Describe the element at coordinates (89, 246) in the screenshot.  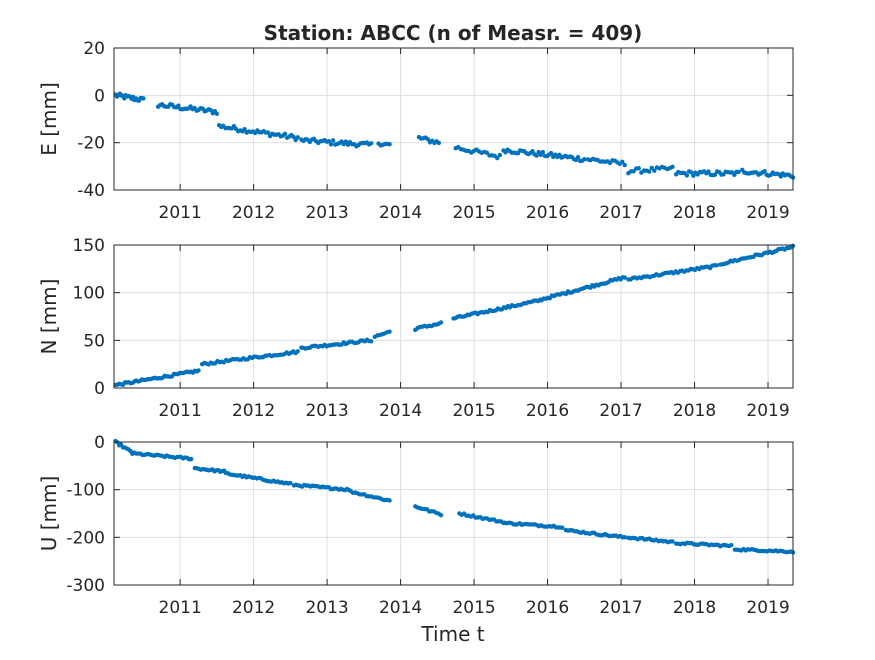
I see `subplot-n-ytick-label: 150` at that location.